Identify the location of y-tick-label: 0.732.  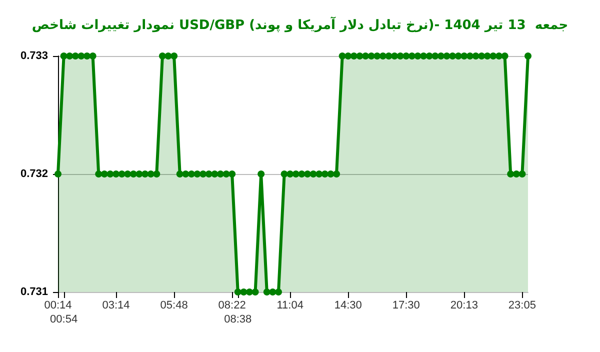
(34, 174).